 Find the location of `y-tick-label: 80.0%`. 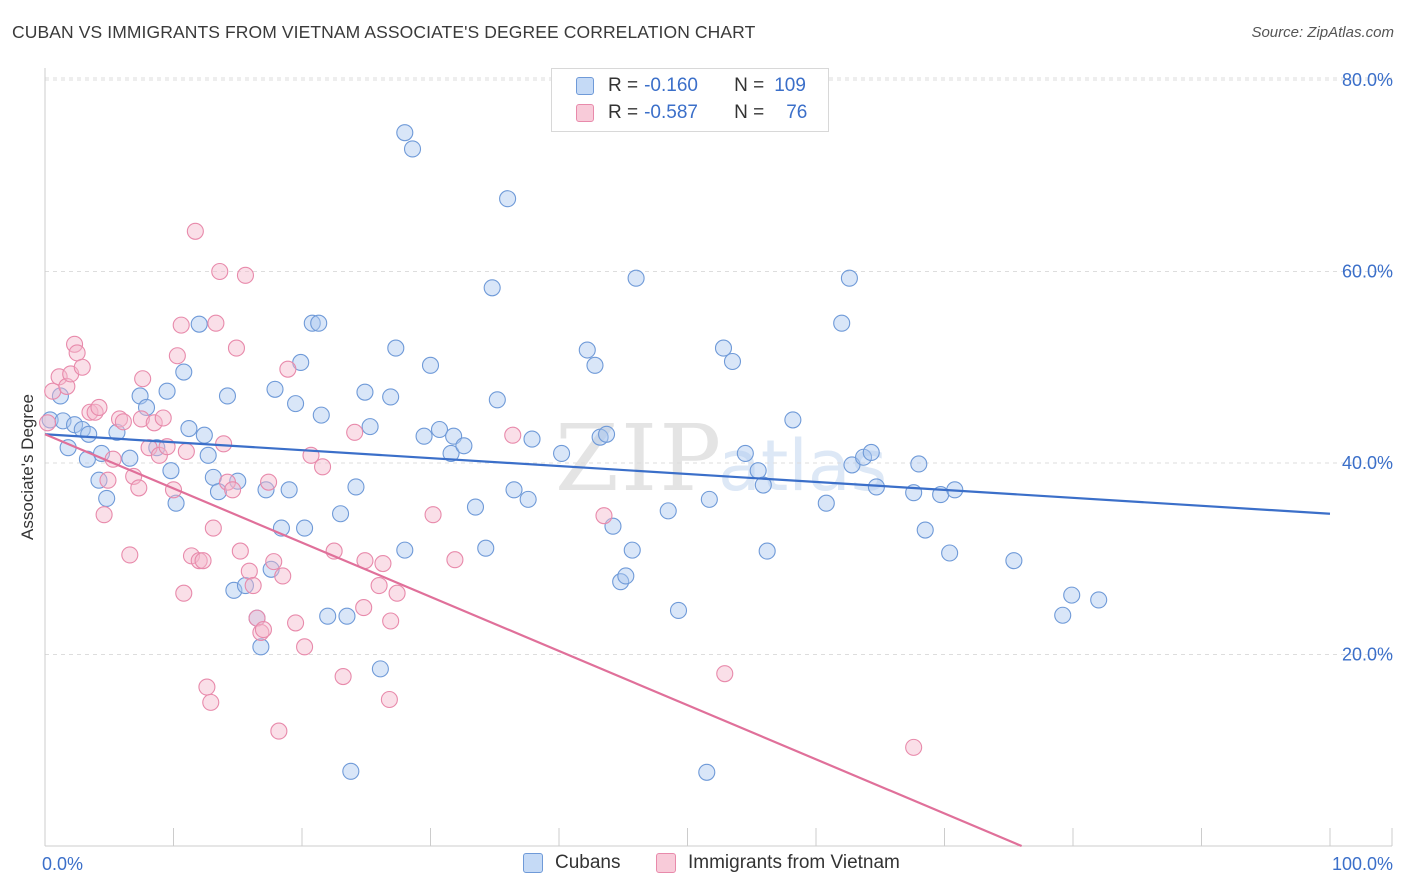

y-tick-label: 80.0% is located at coordinates (1367, 80).